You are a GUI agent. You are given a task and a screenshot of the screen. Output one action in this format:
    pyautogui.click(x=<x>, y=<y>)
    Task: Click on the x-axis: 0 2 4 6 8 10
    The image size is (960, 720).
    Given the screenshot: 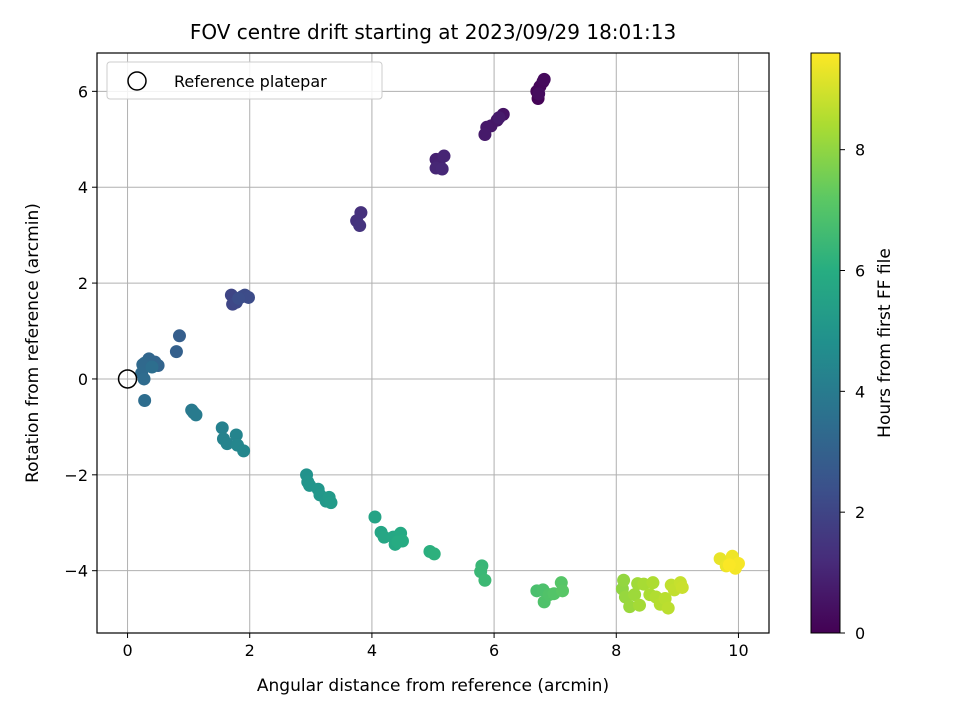 What is the action you would take?
    pyautogui.click(x=435, y=646)
    